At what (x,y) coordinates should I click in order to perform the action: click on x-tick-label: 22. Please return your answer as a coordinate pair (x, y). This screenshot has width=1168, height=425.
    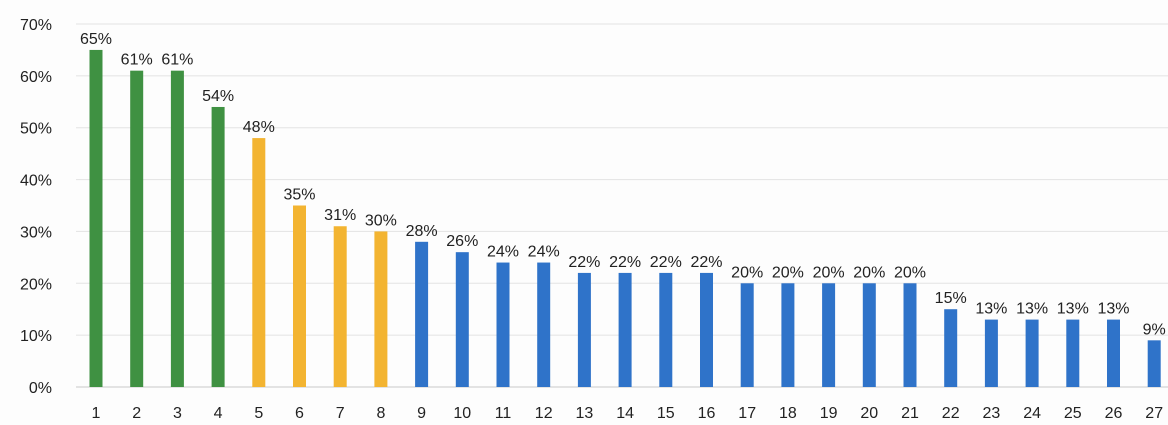
    Looking at the image, I should click on (951, 413).